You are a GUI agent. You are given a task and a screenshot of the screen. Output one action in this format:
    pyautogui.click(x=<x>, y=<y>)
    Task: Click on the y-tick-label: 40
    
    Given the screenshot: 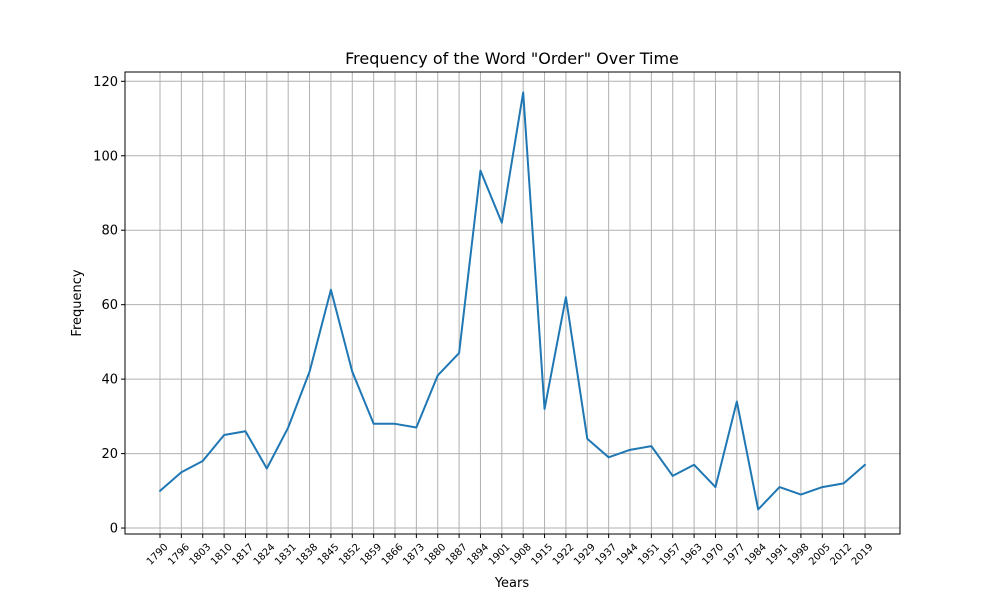 What is the action you would take?
    pyautogui.click(x=109, y=380)
    